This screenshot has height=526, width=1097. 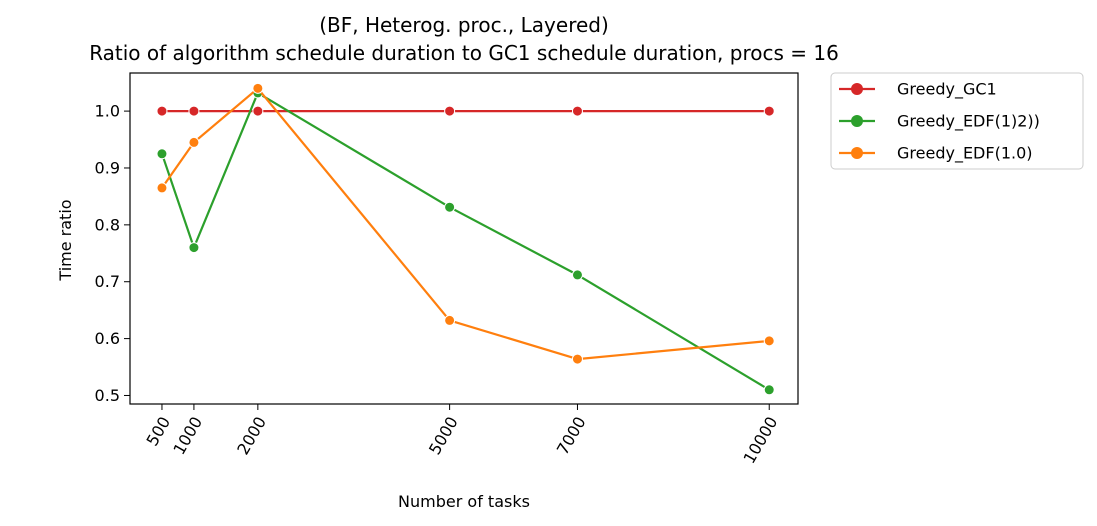 I want to click on x-tick-label: 10000, so click(x=761, y=440).